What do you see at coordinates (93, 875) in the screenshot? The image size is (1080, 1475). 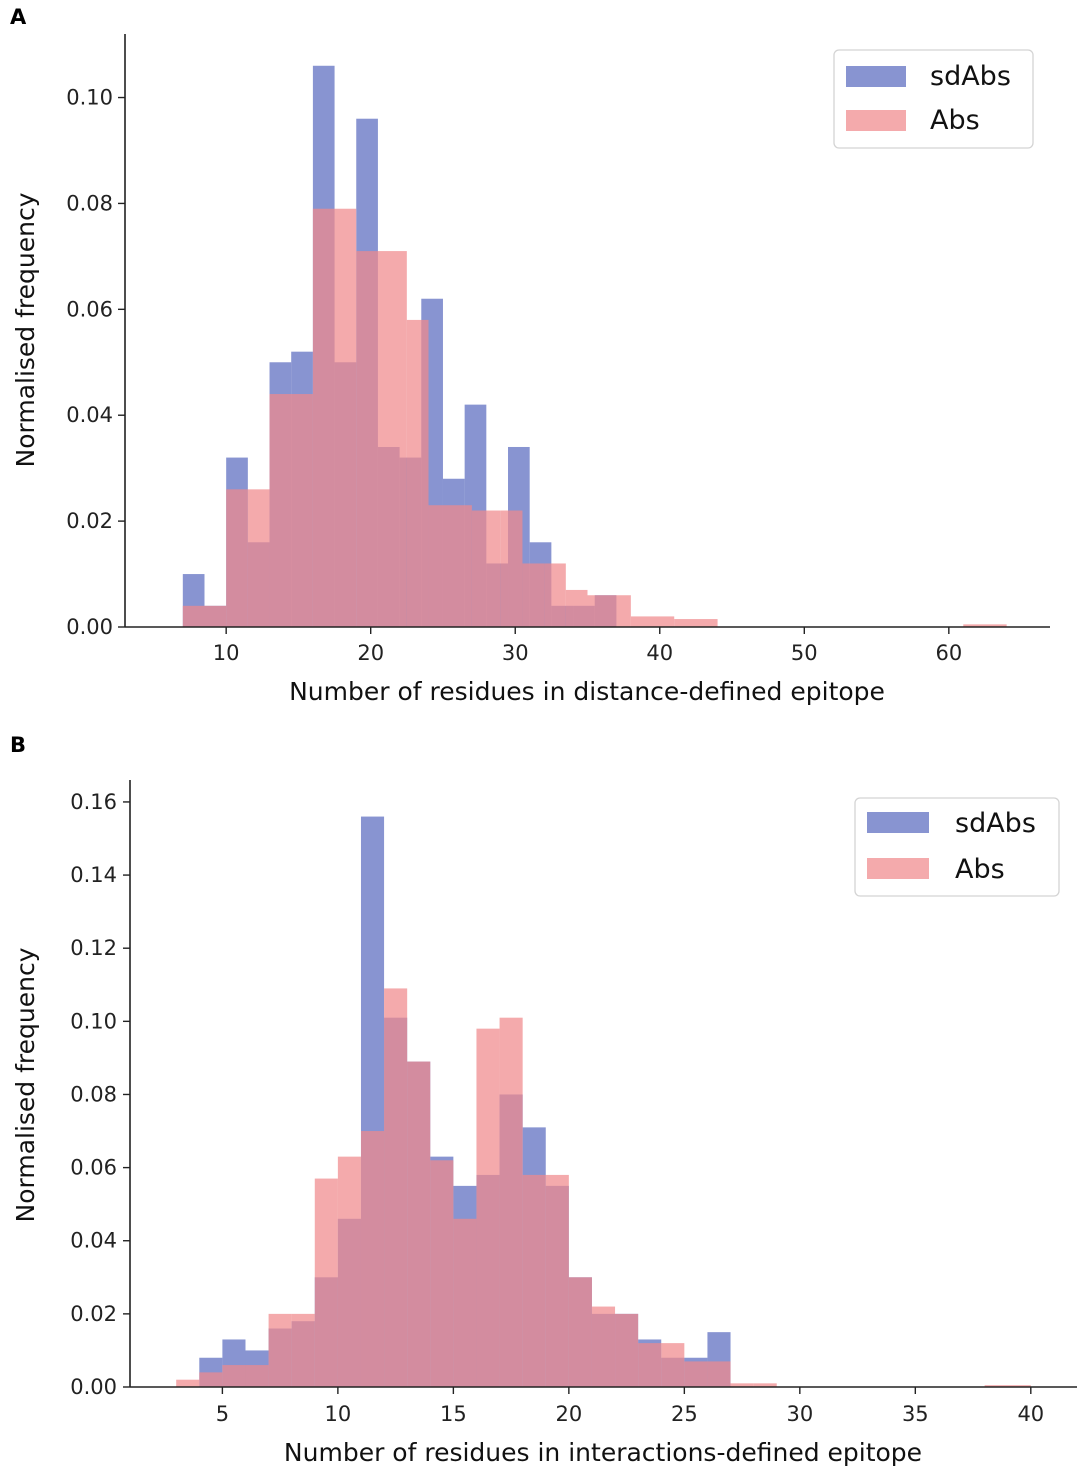 I see `y-tick-label: 0.14` at bounding box center [93, 875].